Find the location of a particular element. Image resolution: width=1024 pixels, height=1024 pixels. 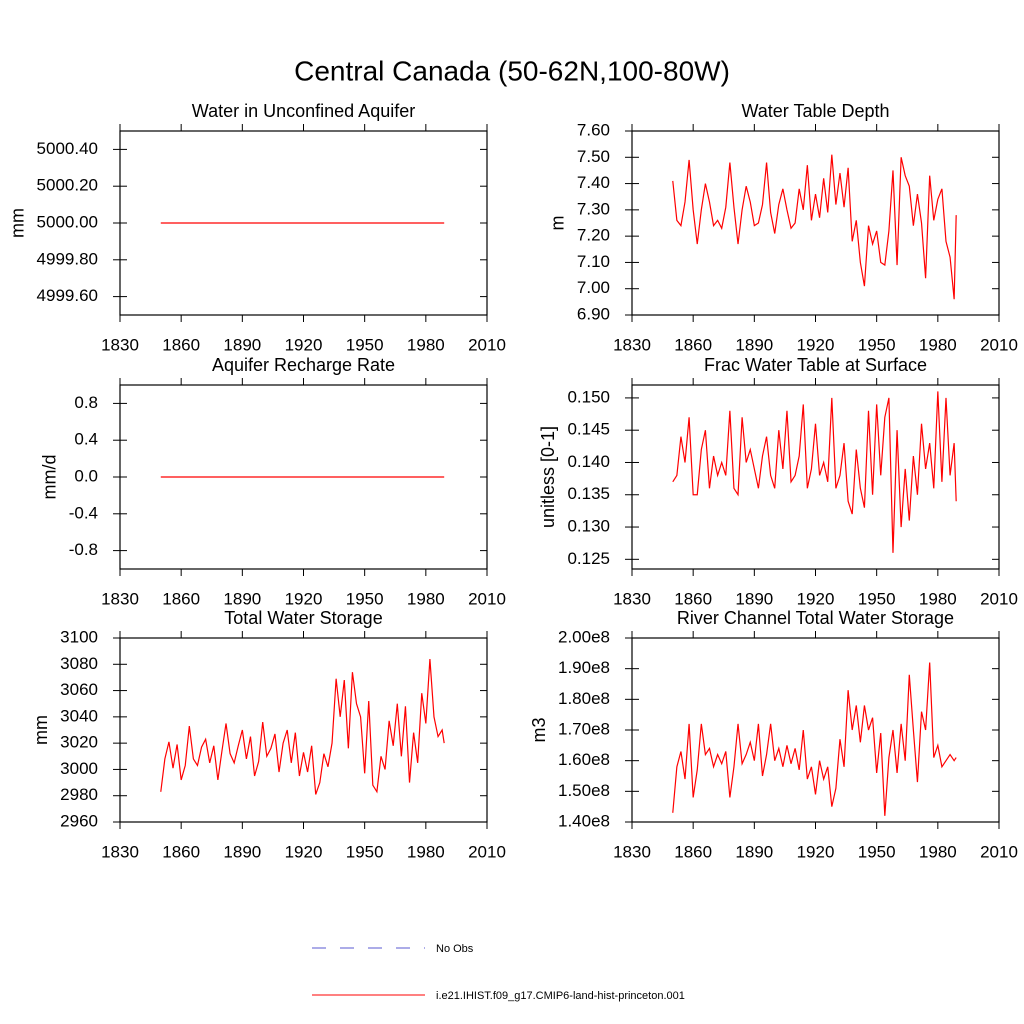

panel-title: Water in Unconfined Aquifer is located at coordinates (303, 111).